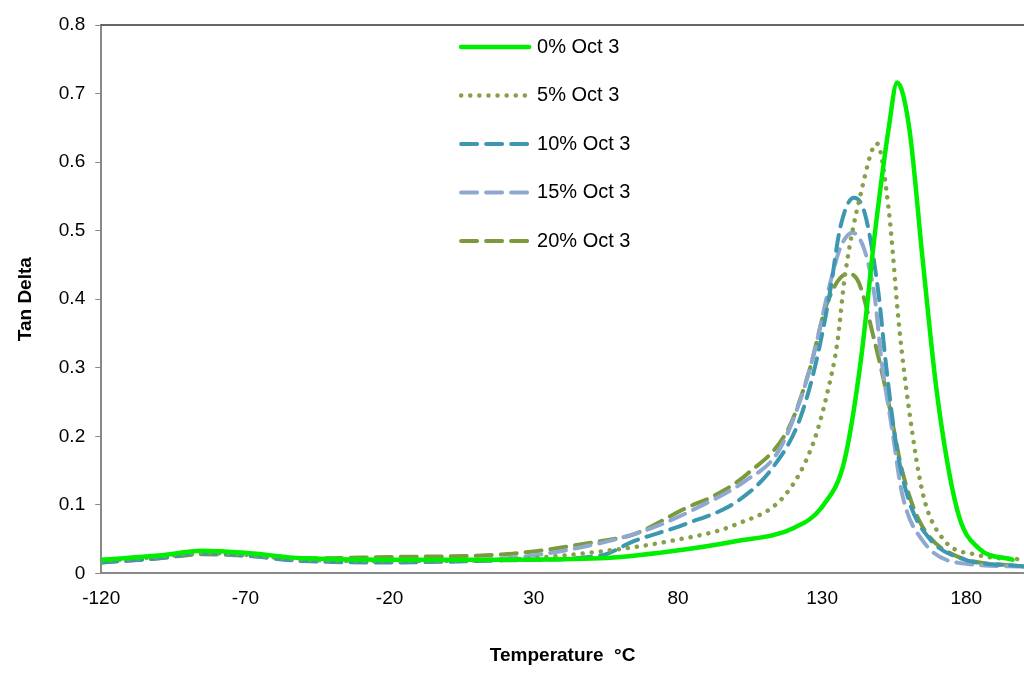 The image size is (1024, 681). What do you see at coordinates (678, 598) in the screenshot?
I see `x-tick-label: 80` at bounding box center [678, 598].